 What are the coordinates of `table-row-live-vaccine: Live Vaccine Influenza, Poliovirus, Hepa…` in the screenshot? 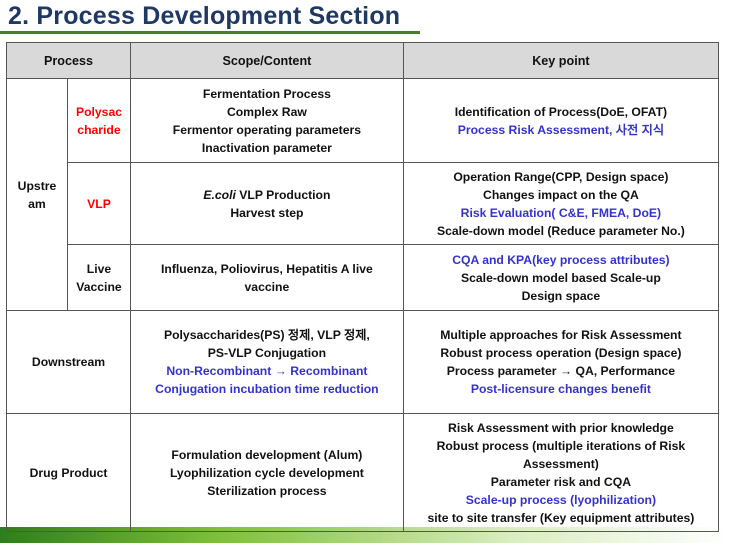 It's located at (363, 277).